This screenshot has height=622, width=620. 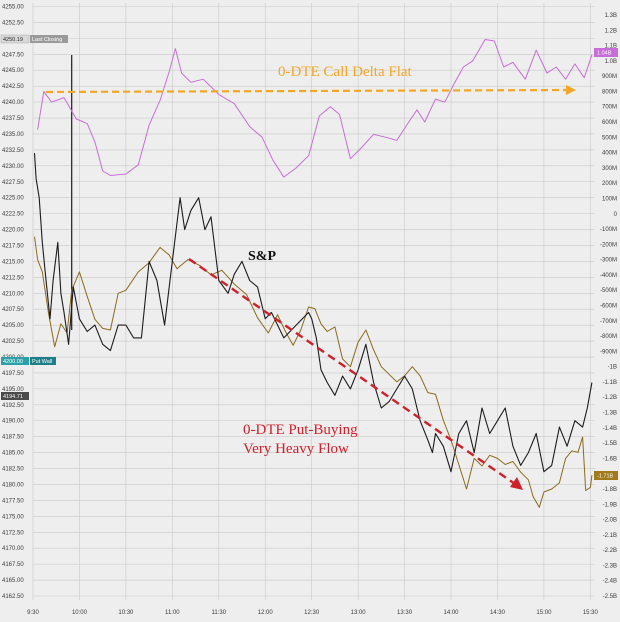 What do you see at coordinates (612, 368) in the screenshot?
I see `right-tick-label: -1B` at bounding box center [612, 368].